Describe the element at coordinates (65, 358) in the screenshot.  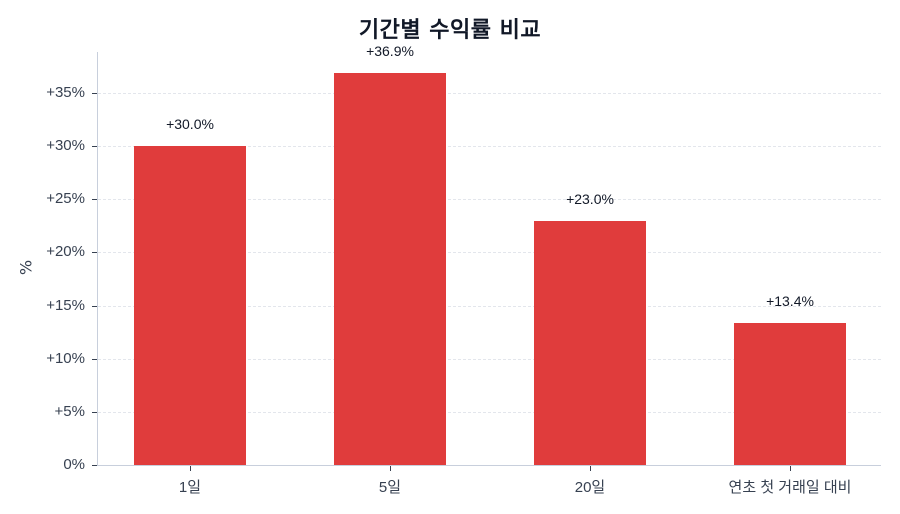
I see `y-tick-label: +10%` at that location.